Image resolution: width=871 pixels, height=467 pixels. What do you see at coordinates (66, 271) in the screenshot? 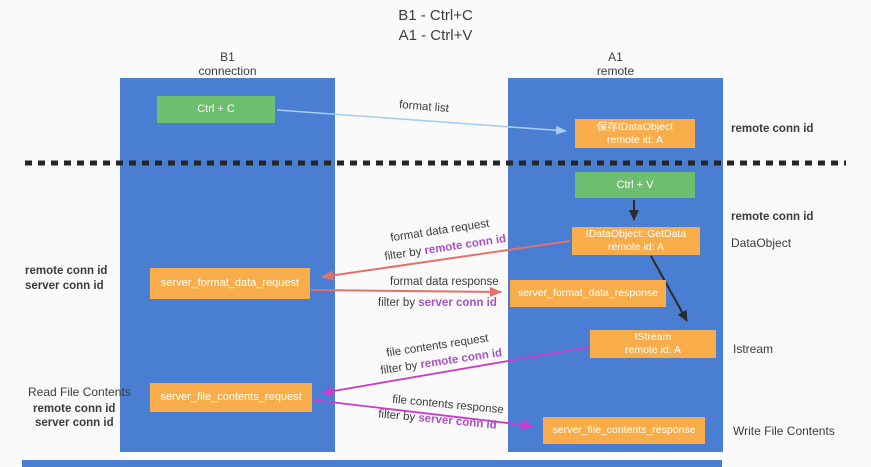
I see `annotation-remote-conn-id-1: remote conn id` at bounding box center [66, 271].